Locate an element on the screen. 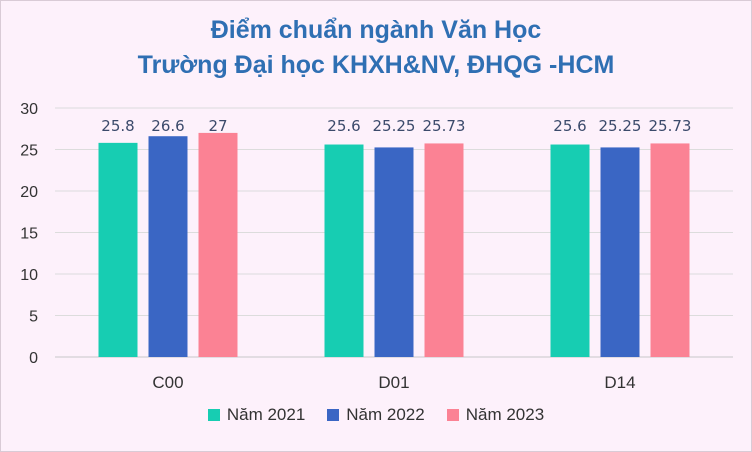 Image resolution: width=752 pixels, height=452 pixels. legend-item-2021: Năm 2021 is located at coordinates (256, 415).